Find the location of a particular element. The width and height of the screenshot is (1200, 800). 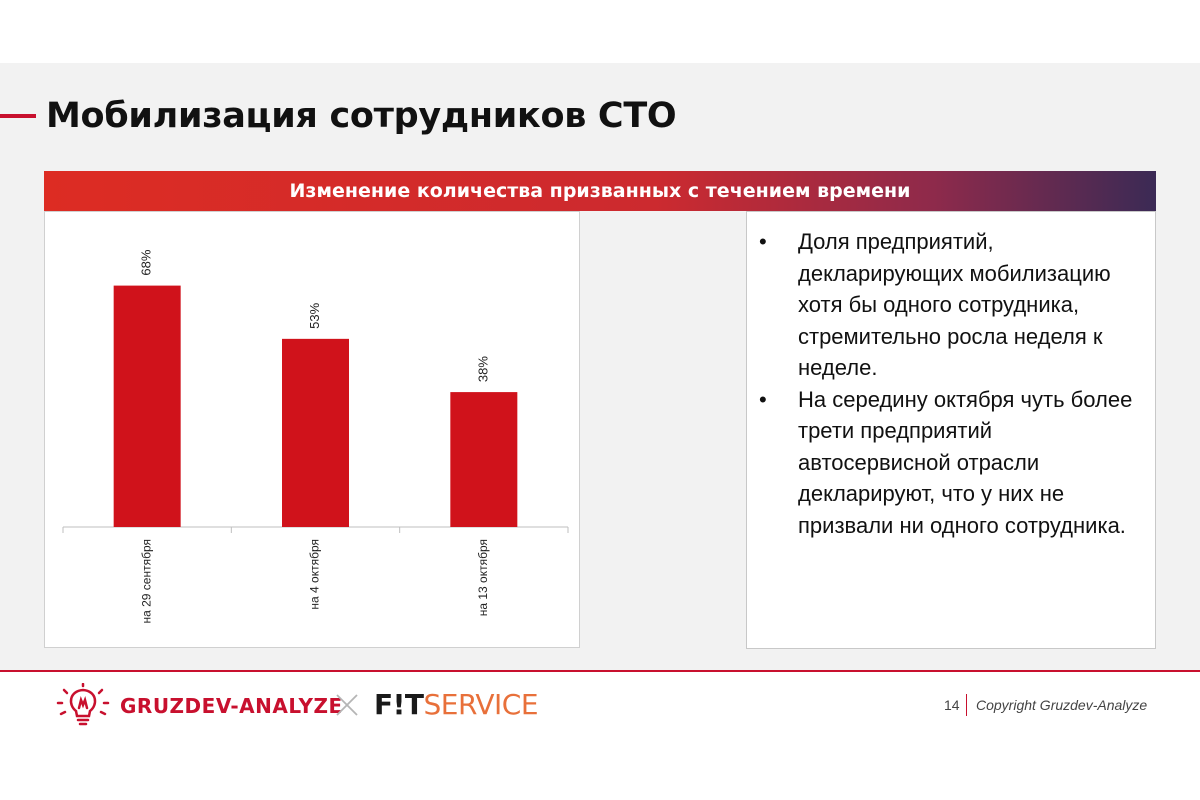

cross-icon is located at coordinates (347, 705).